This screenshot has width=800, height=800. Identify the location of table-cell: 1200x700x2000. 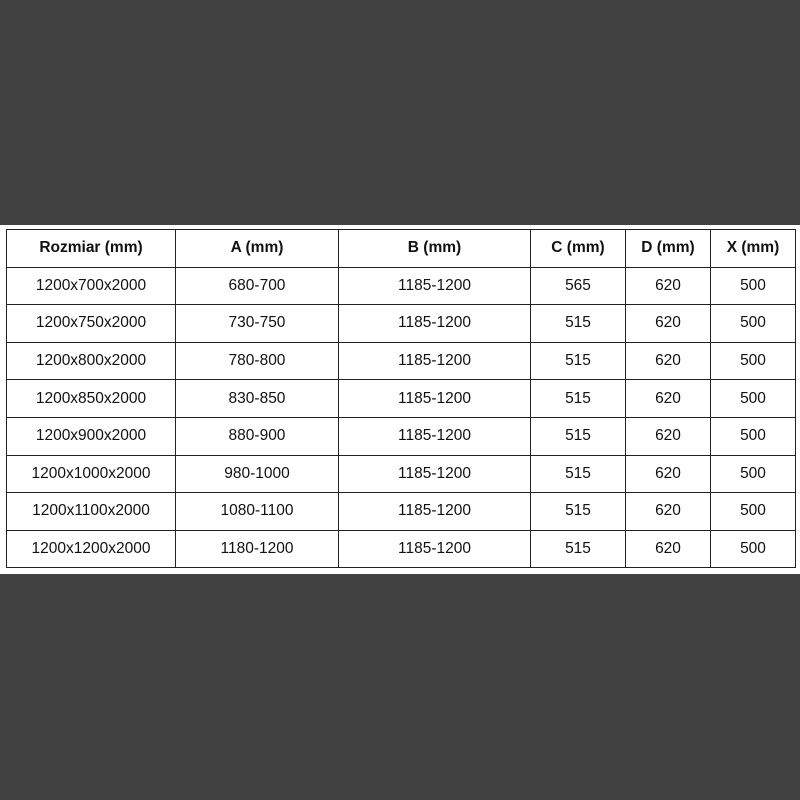
(91, 286).